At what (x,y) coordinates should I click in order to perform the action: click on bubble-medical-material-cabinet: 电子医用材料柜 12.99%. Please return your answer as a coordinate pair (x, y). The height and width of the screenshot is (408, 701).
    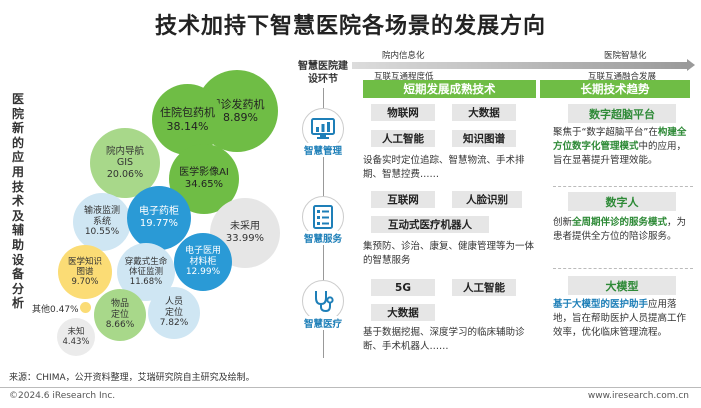
    Looking at the image, I should click on (203, 262).